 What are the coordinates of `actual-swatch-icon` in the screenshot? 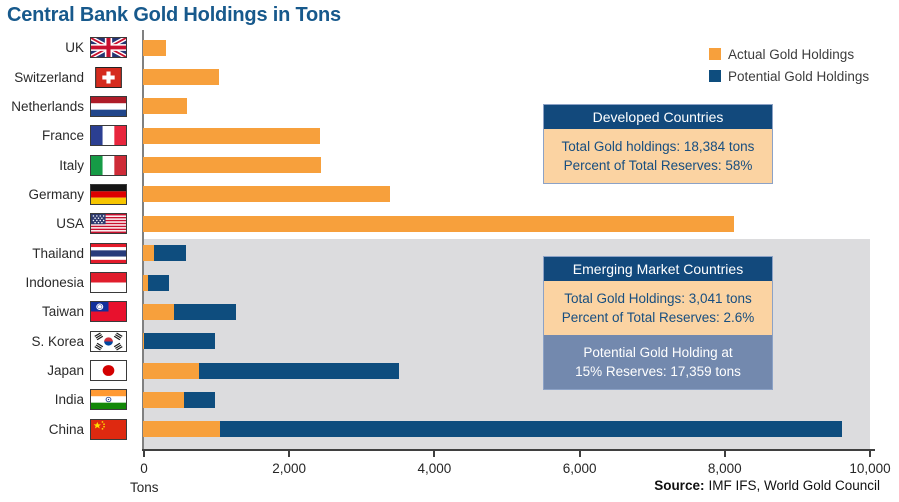 It's located at (715, 54).